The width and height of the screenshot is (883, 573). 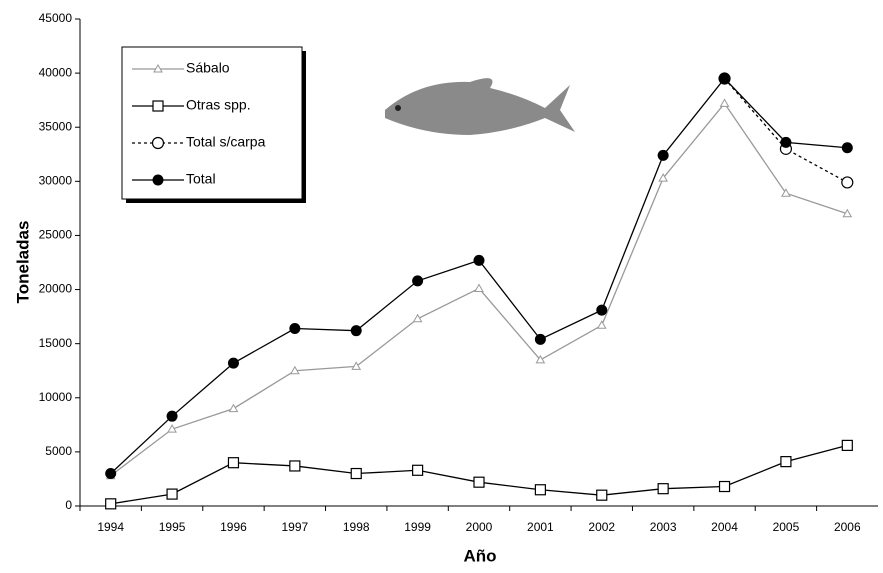 What do you see at coordinates (56, 397) in the screenshot?
I see `y-tick-label: 10000` at bounding box center [56, 397].